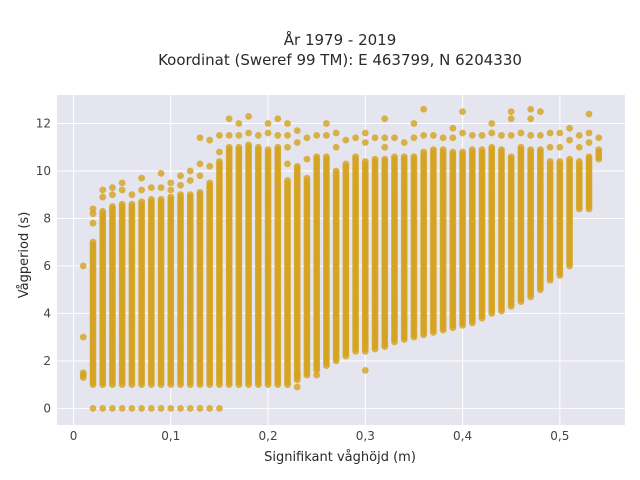 This screenshot has height=480, width=640. I want to click on x-tick-label: 0,4, so click(462, 436).